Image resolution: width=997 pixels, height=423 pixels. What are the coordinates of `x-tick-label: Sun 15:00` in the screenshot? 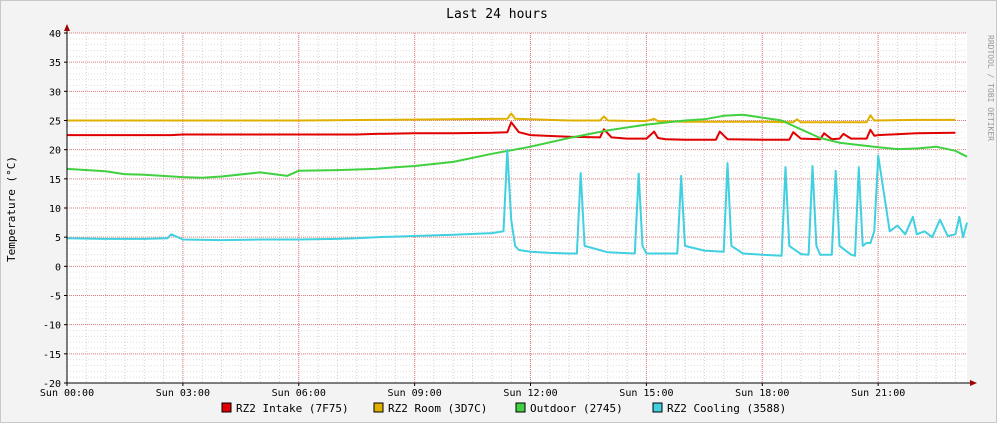 It's located at (646, 393).